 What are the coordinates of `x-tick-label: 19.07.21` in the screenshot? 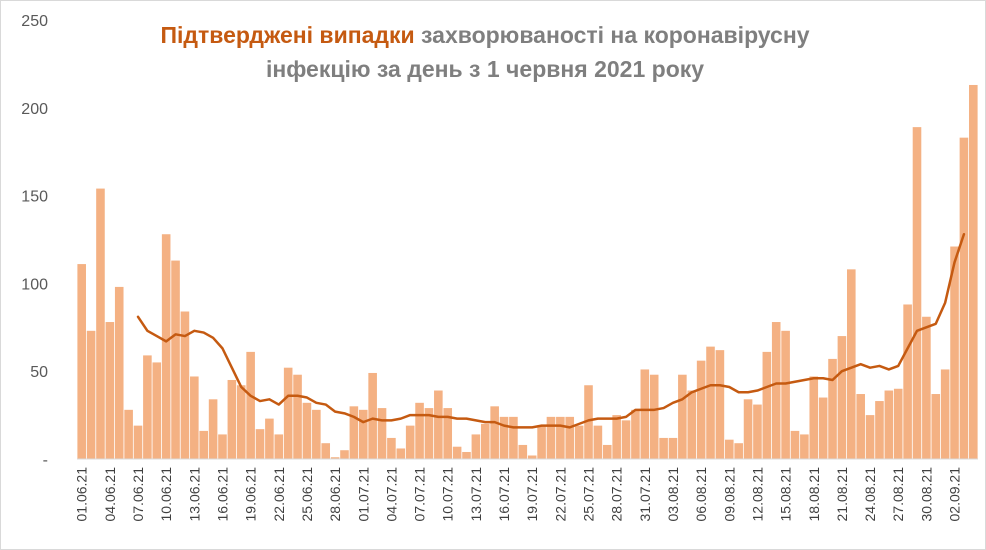 It's located at (532, 494).